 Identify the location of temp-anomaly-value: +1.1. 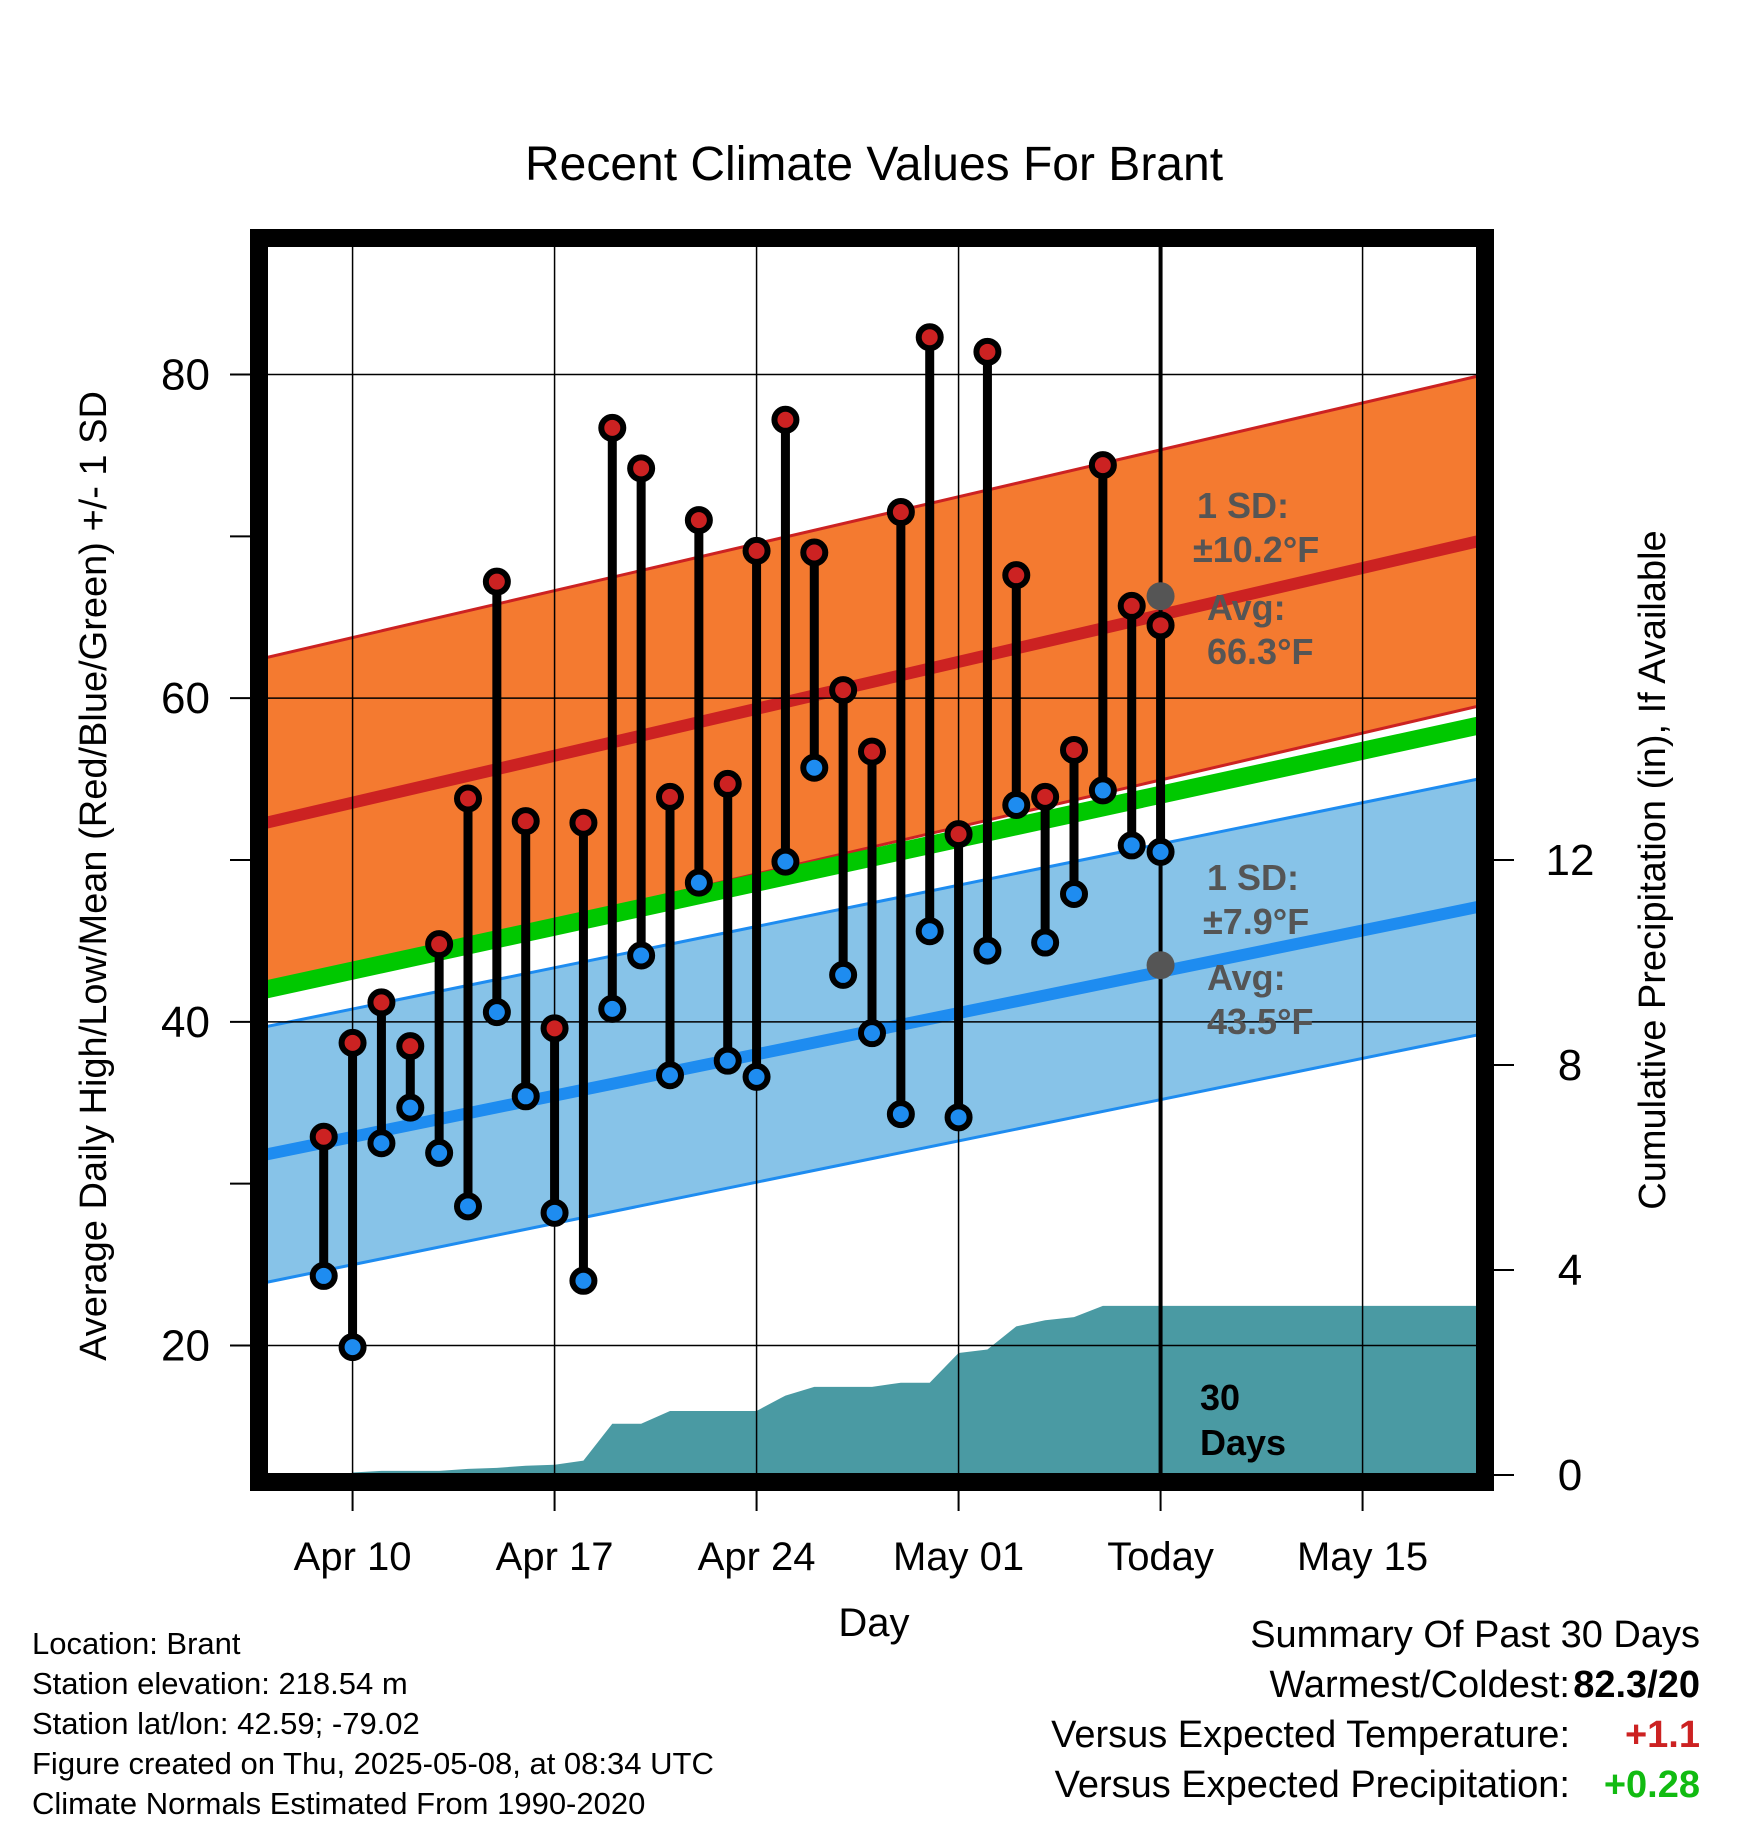
(1662, 1735).